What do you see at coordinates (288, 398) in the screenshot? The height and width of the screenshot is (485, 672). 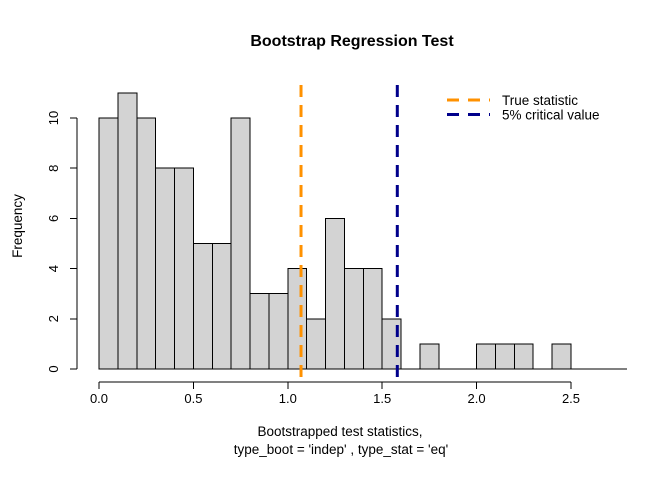 I see `x-tick-label: 1.0` at bounding box center [288, 398].